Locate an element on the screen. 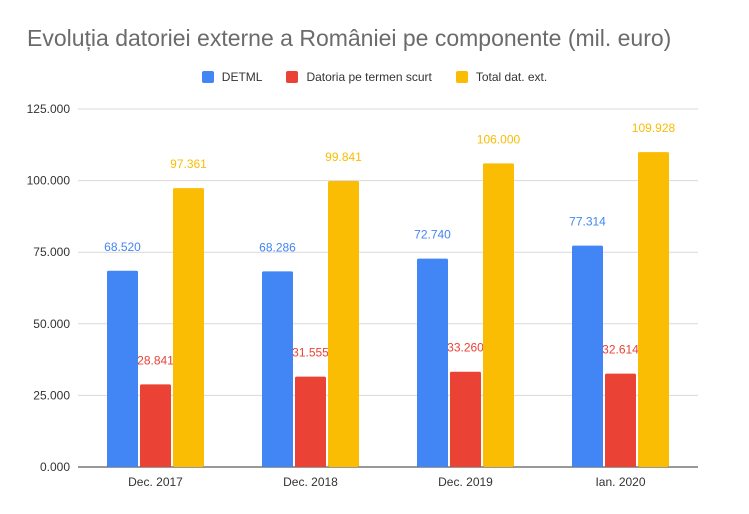 The height and width of the screenshot is (514, 749). y-tick-label: 75.000 is located at coordinates (51, 252).